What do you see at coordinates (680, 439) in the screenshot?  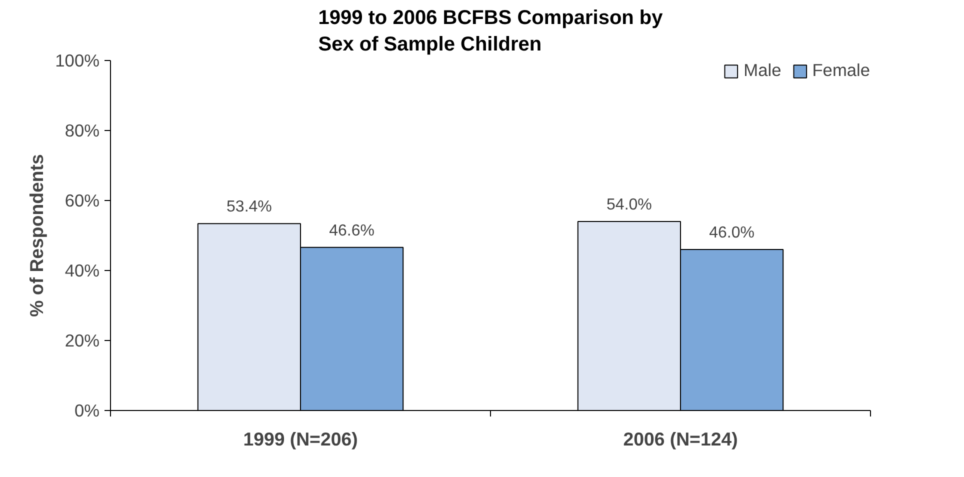 I see `x-tick-label: 2006 (N=124)` at bounding box center [680, 439].